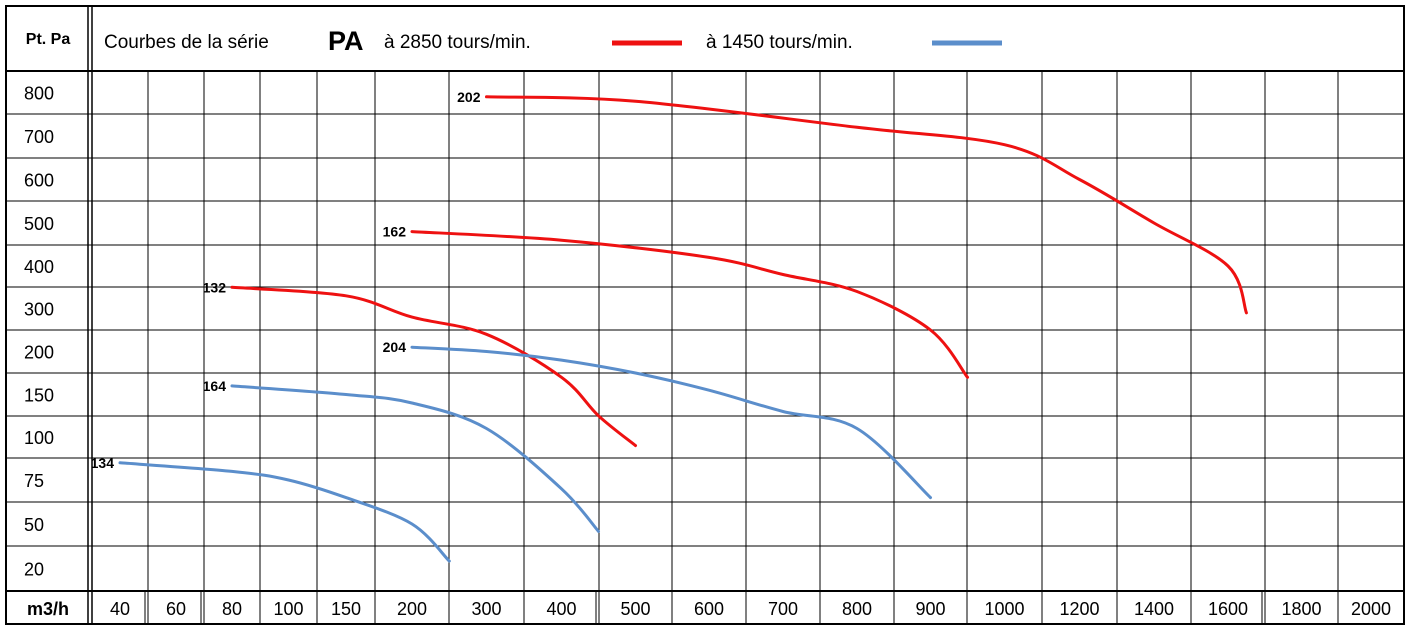 This screenshot has height=630, width=1410. What do you see at coordinates (635, 609) in the screenshot?
I see `x-tick-label: 500` at bounding box center [635, 609].